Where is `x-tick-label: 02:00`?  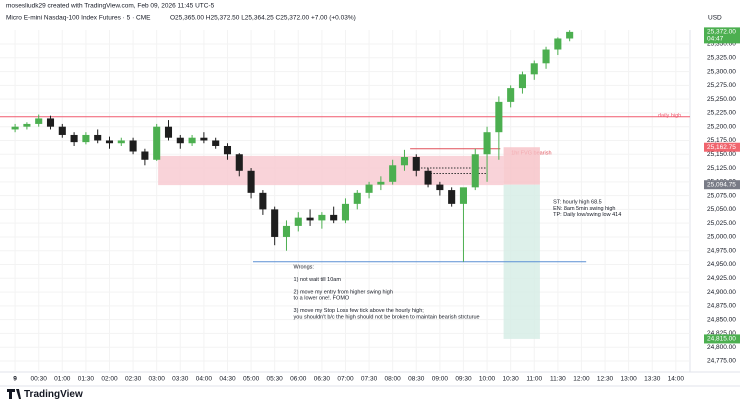
x-tick-label: 02:00 is located at coordinates (109, 379).